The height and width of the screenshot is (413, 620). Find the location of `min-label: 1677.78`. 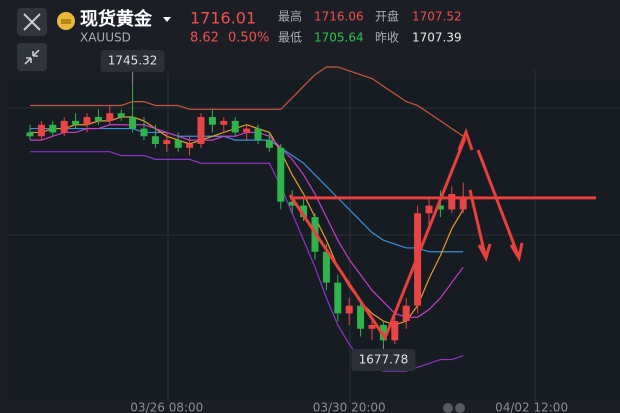

min-label: 1677.78 is located at coordinates (384, 360).